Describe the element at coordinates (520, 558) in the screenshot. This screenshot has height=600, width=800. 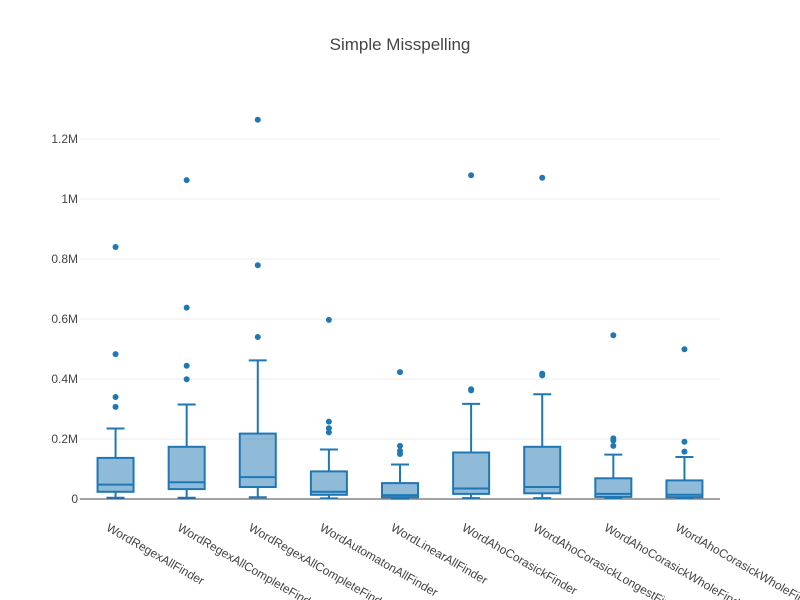
I see `x-tick-label: WordAhoCorasickFinder` at that location.